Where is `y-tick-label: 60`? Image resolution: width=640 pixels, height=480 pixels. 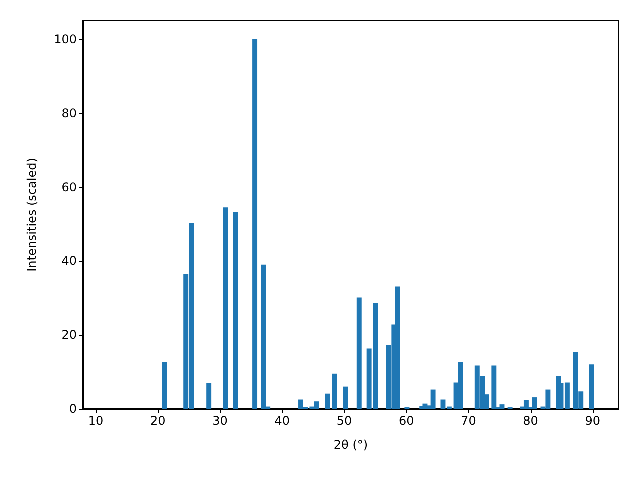 y-tick-label: 60 is located at coordinates (69, 187).